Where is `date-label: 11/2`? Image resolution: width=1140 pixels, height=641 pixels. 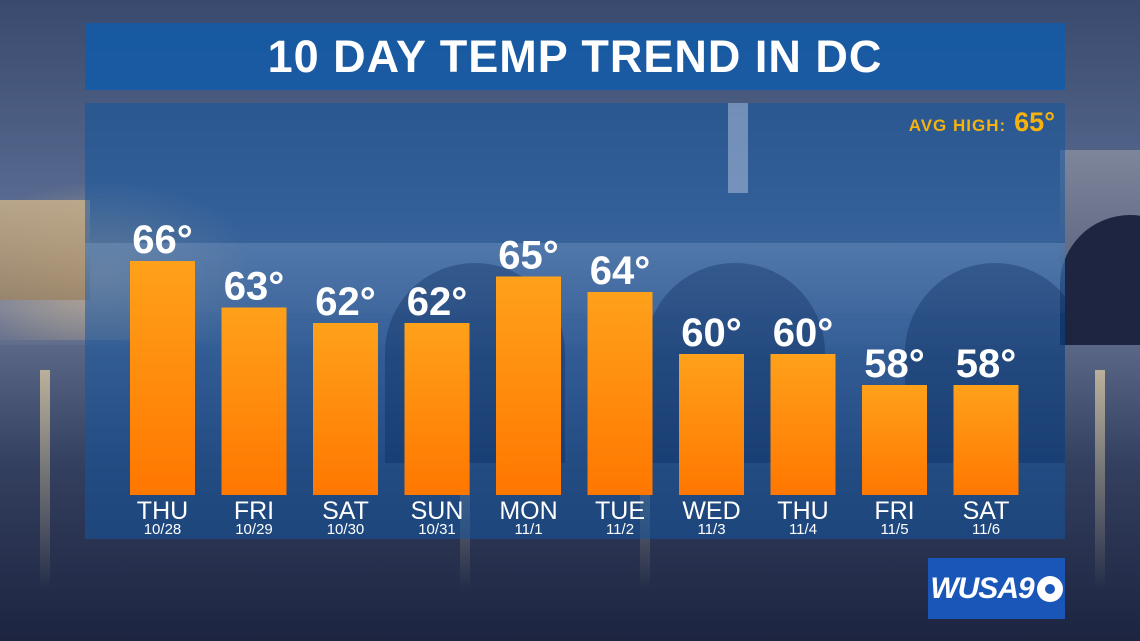
date-label: 11/2 is located at coordinates (620, 529).